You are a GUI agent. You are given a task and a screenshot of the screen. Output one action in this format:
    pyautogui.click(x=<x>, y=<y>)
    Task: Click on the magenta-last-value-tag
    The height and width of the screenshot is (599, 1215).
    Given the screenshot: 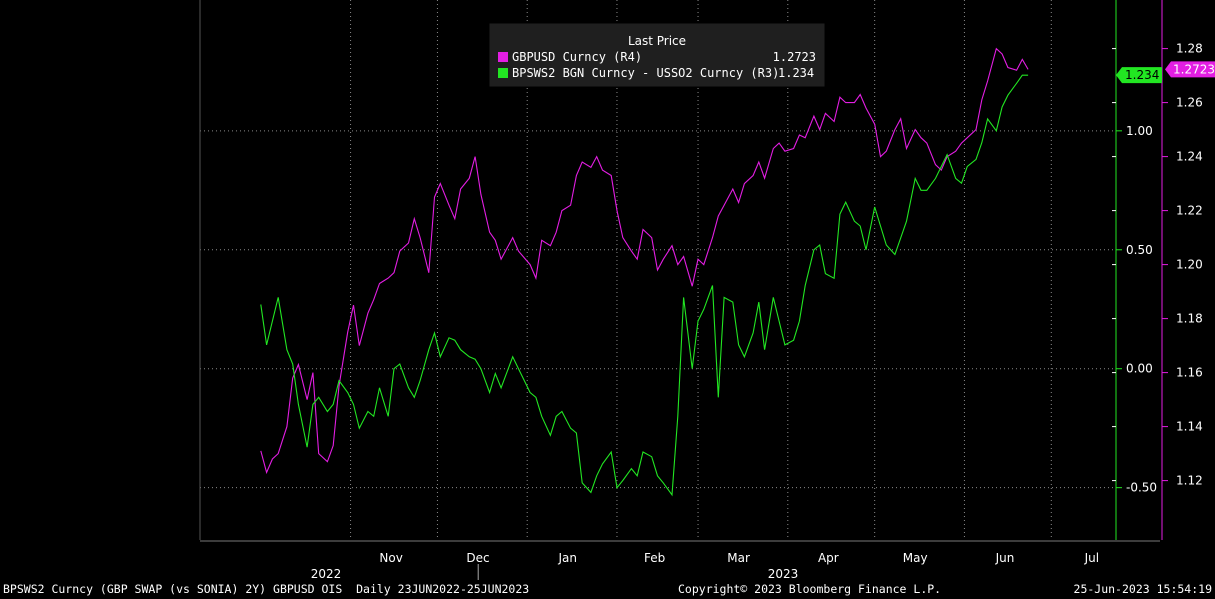 What is the action you would take?
    pyautogui.click(x=1190, y=69)
    